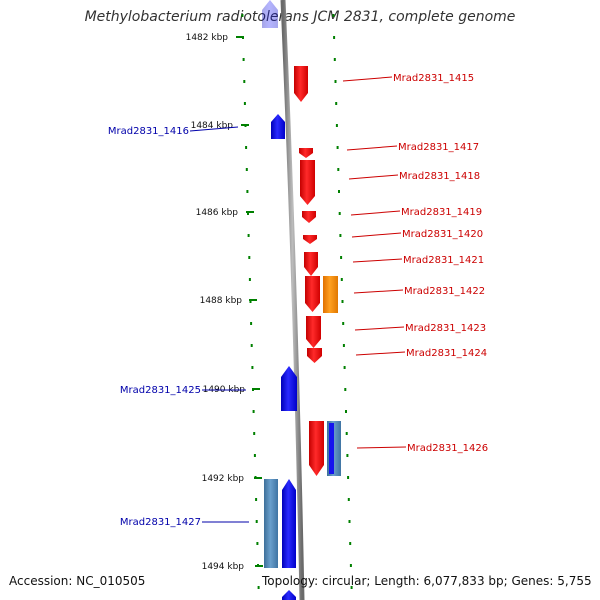 This screenshot has height=600, width=600. Describe the element at coordinates (223, 567) in the screenshot. I see `scale-tick-label: 1494 kbp` at that location.